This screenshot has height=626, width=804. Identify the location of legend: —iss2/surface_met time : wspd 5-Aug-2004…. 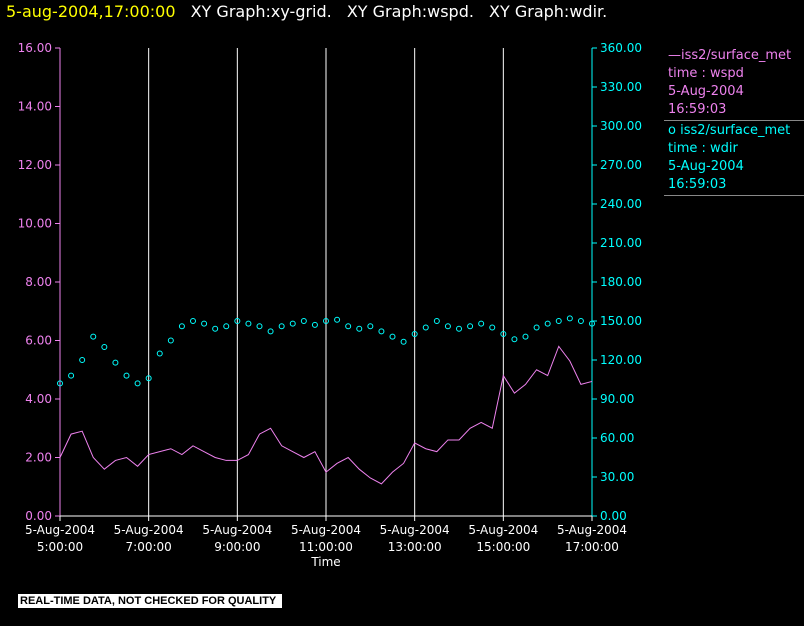
(734, 121).